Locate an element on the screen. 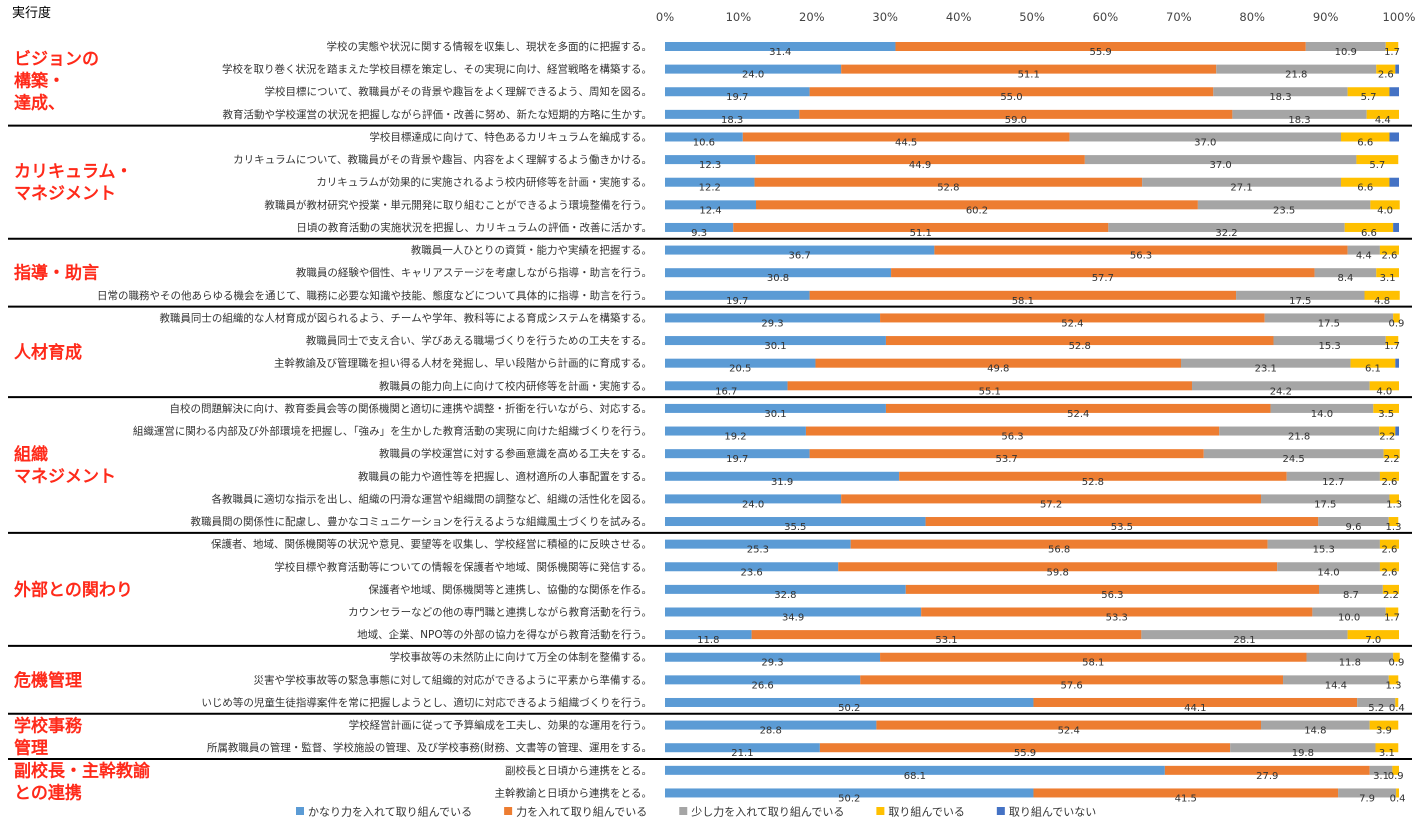 Image resolution: width=1425 pixels, height=832 pixels. data-label: 57.6 is located at coordinates (1072, 685).